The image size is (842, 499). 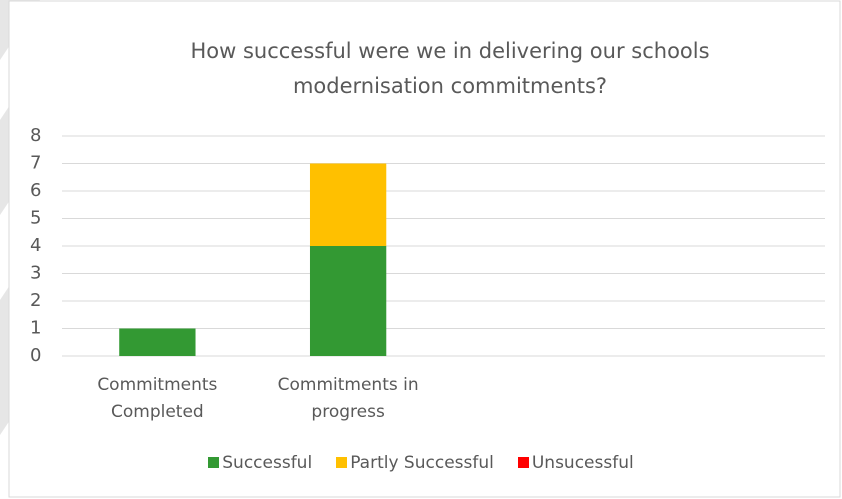 What do you see at coordinates (582, 463) in the screenshot?
I see `legend-label: Unsucessful` at bounding box center [582, 463].